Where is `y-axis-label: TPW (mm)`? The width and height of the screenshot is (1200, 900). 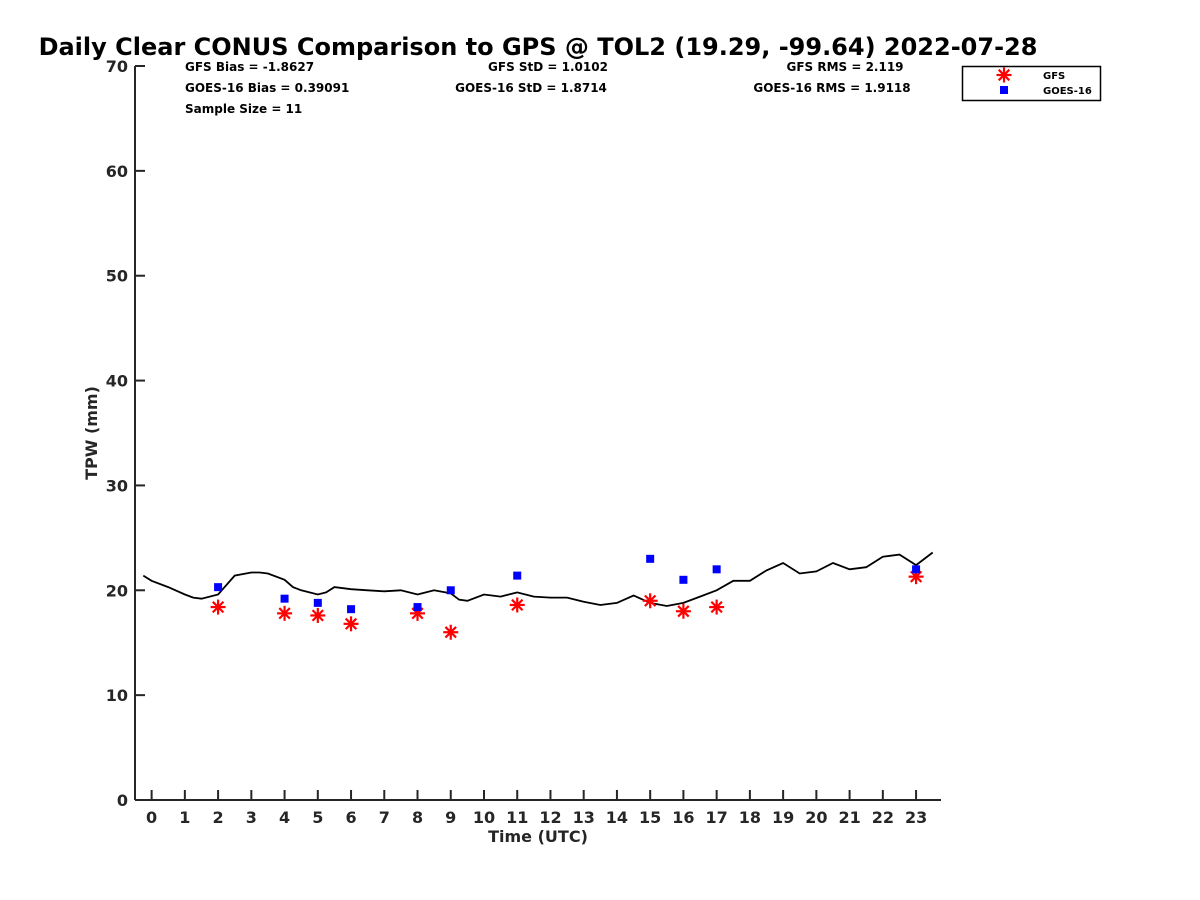
y-axis-label: TPW (mm) is located at coordinates (91, 433).